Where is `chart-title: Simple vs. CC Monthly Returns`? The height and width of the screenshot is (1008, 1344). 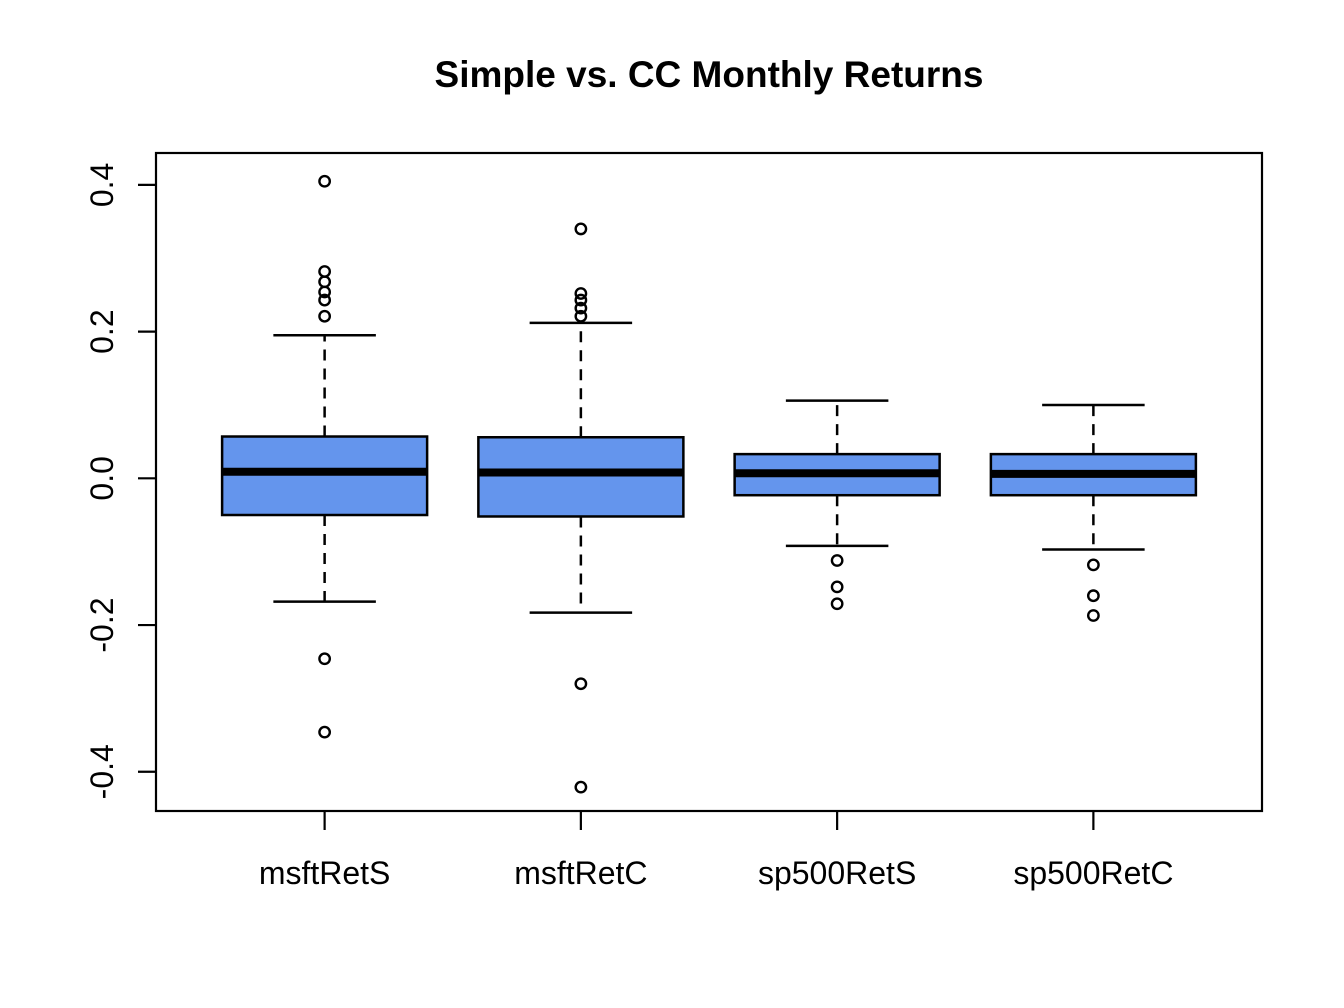
chart-title: Simple vs. CC Monthly Returns is located at coordinates (709, 74).